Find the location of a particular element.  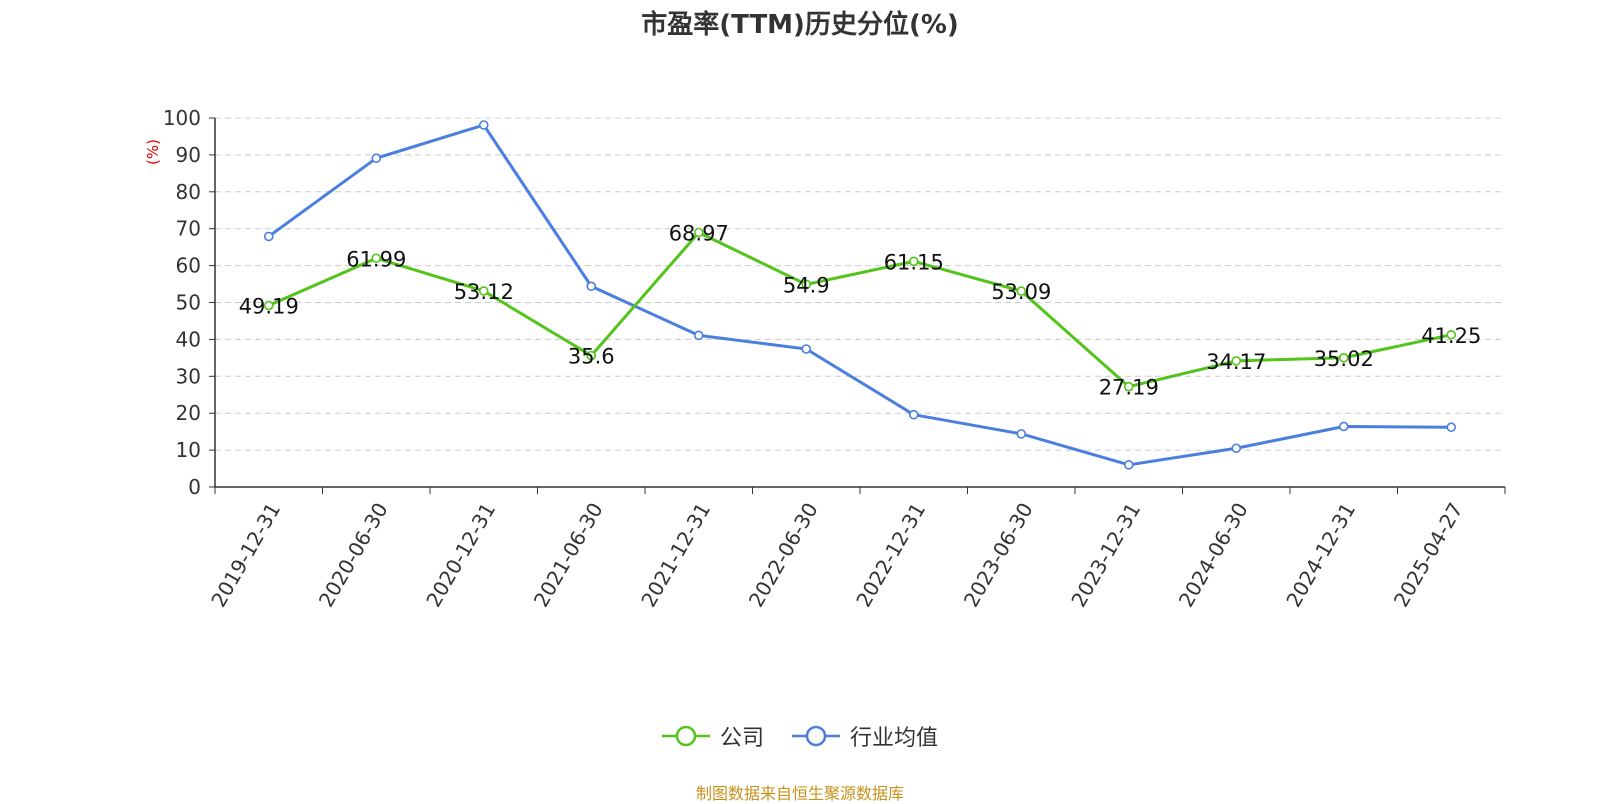

company-data-label: 35.6 is located at coordinates (591, 357).